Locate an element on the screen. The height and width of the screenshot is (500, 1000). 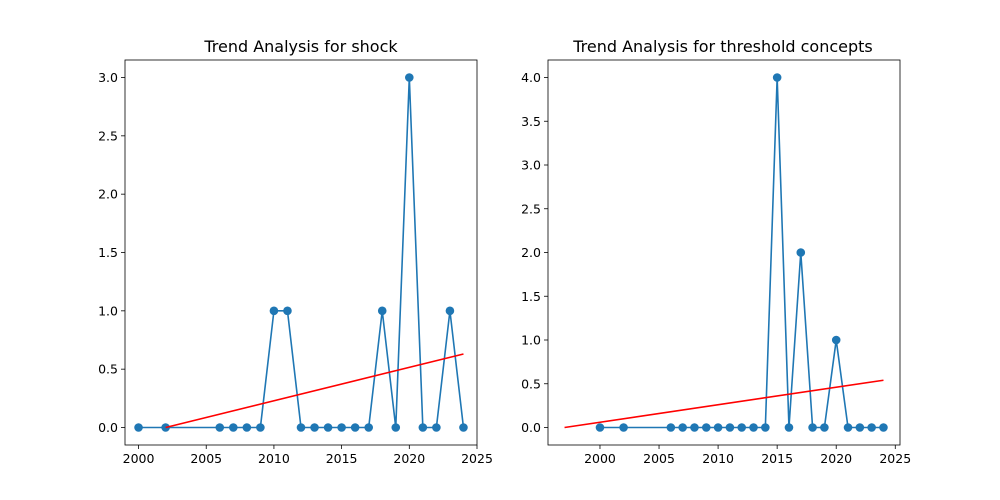
y-tick-label: 4.0 is located at coordinates (531, 77).